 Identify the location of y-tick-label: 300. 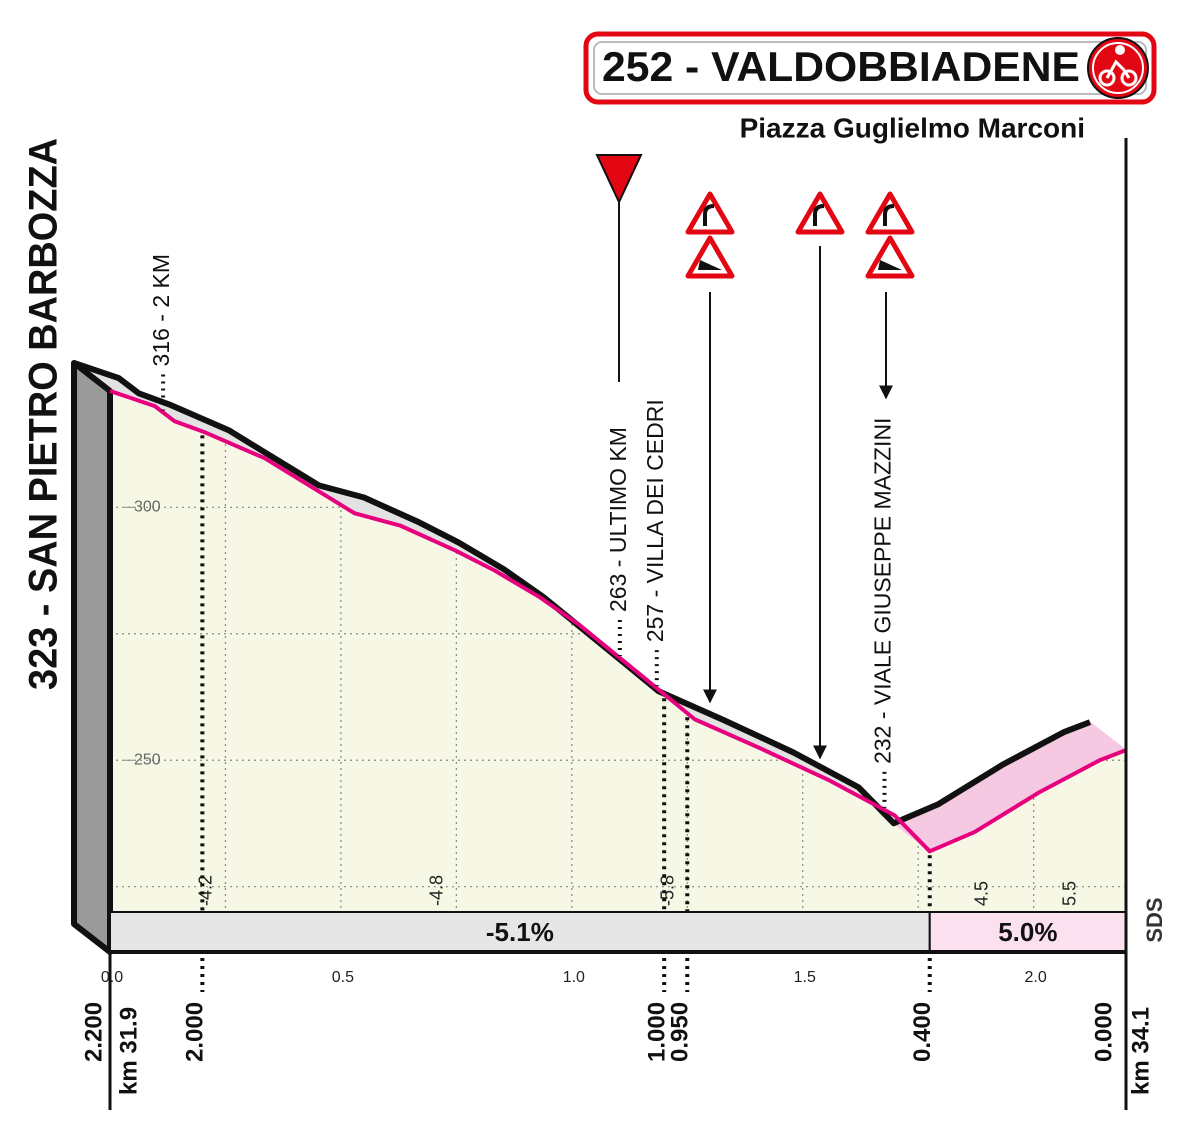
(147, 507).